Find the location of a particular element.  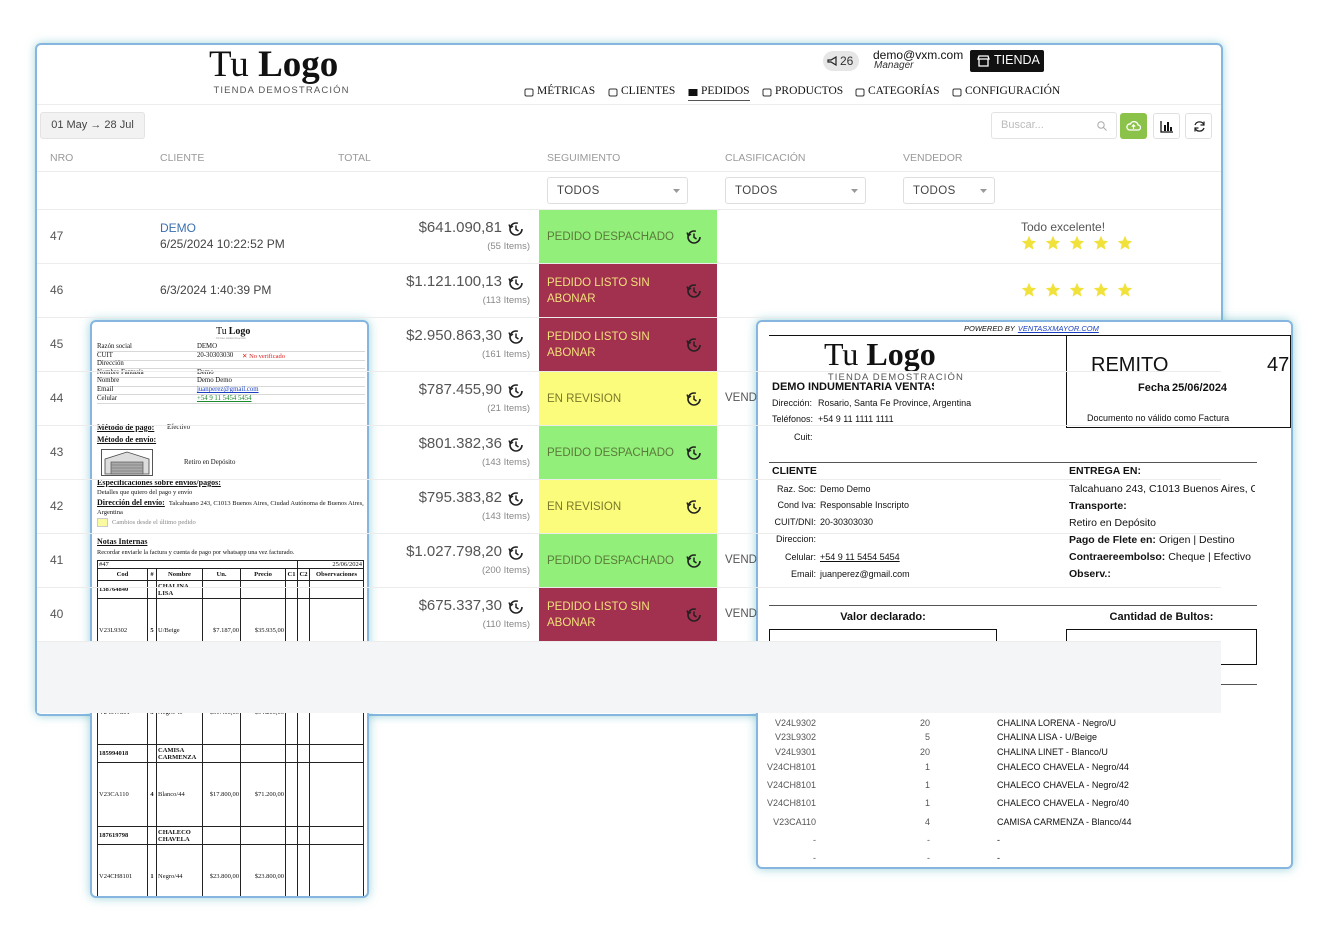

field-label: Dirección is located at coordinates (110, 364).